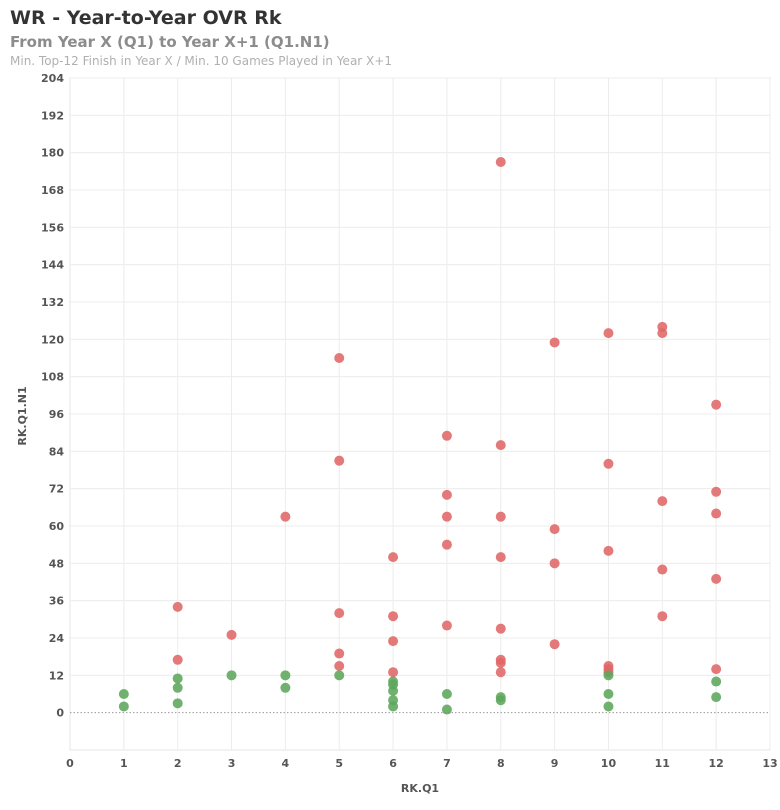 The image size is (780, 810). Describe the element at coordinates (715, 763) in the screenshot. I see `x-tick-label: 12` at that location.